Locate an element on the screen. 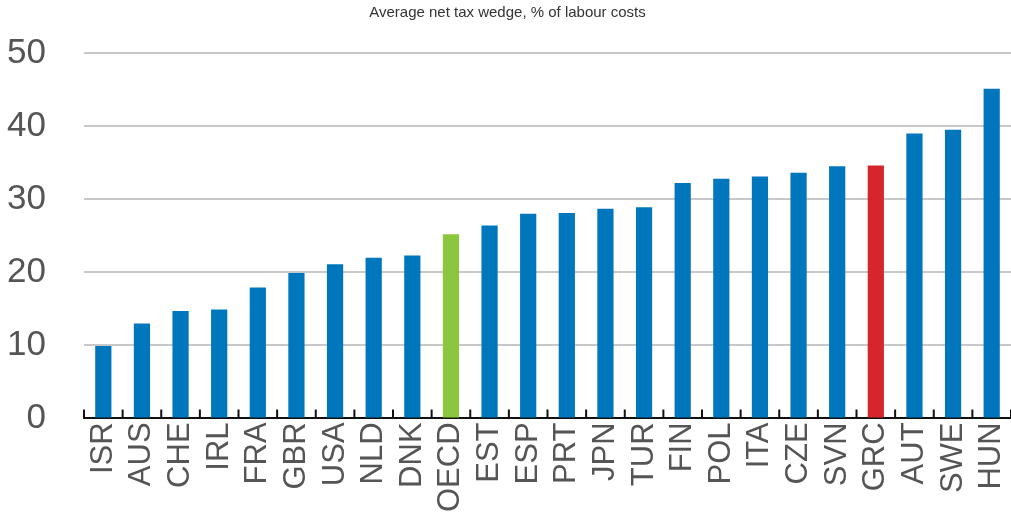 The height and width of the screenshot is (520, 1011). x-tick-label: PRT is located at coordinates (565, 453).